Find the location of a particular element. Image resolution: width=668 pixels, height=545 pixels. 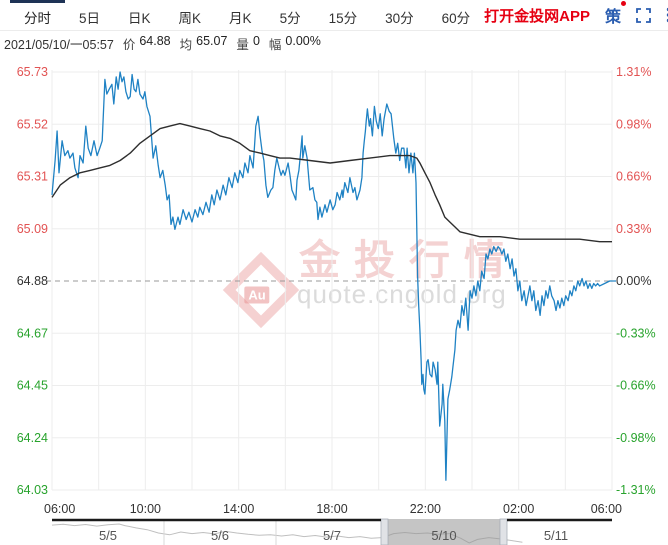

right-axis-label: 0.66% is located at coordinates (633, 177).